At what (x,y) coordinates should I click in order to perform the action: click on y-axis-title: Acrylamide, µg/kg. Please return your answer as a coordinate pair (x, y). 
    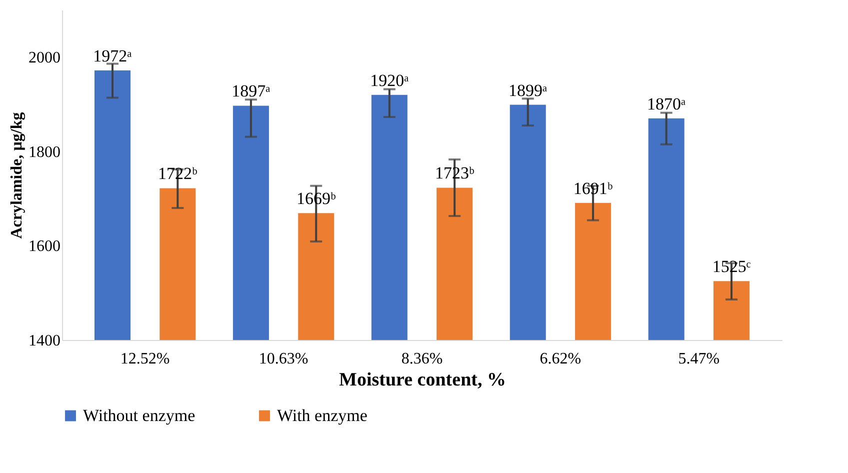
    Looking at the image, I should click on (17, 175).